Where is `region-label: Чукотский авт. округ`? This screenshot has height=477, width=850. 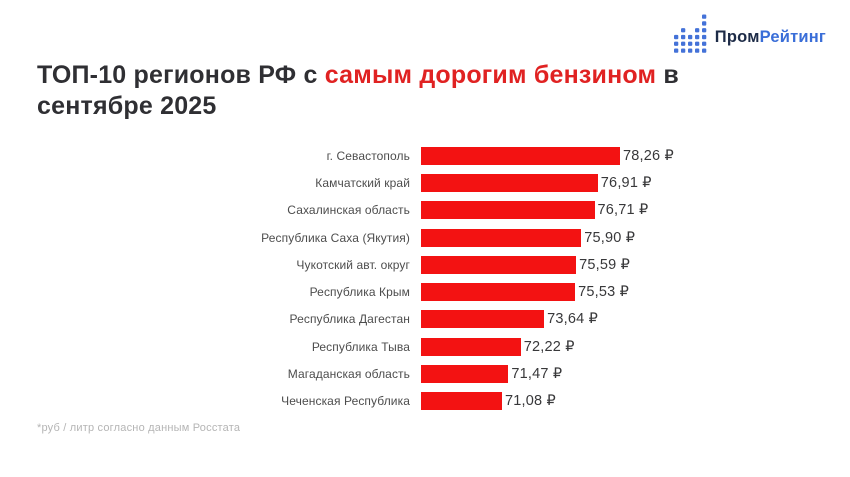
region-label: Чукотский авт. округ is located at coordinates (353, 264).